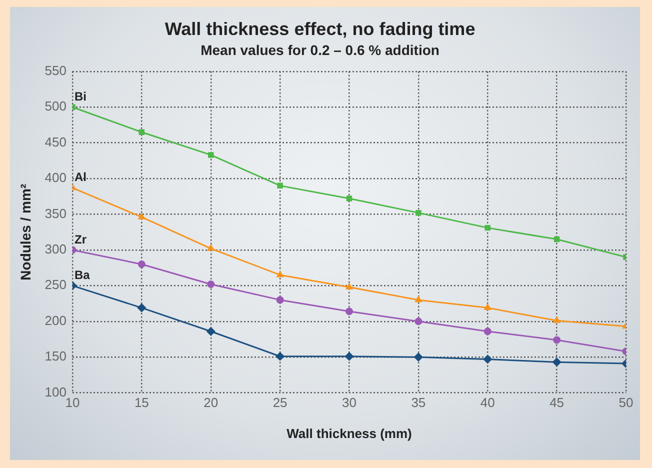  What do you see at coordinates (626, 402) in the screenshot?
I see `x-tick-label: 50` at bounding box center [626, 402].